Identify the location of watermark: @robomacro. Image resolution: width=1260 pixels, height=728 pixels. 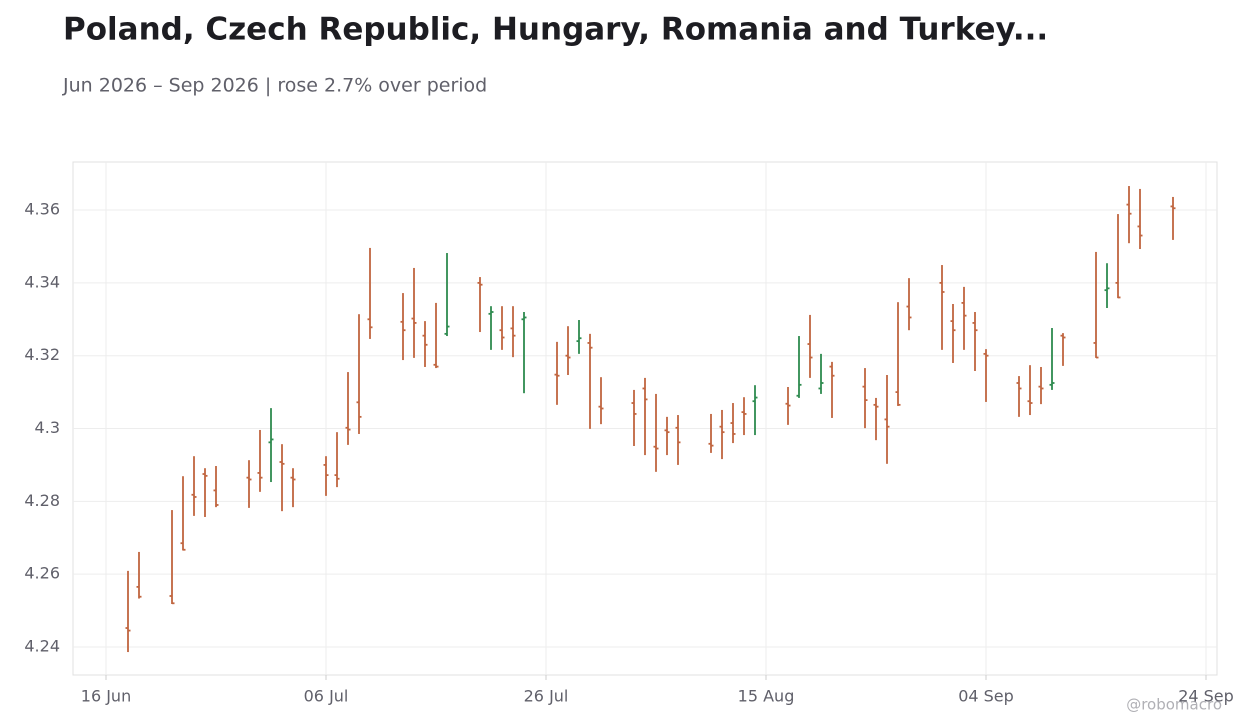
(1174, 705).